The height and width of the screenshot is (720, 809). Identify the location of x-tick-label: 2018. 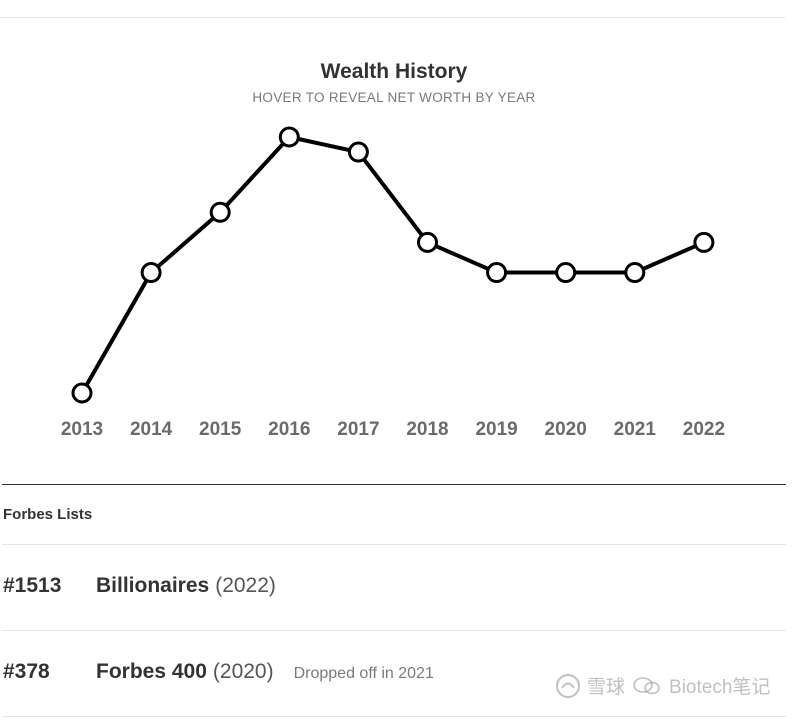
(427, 429).